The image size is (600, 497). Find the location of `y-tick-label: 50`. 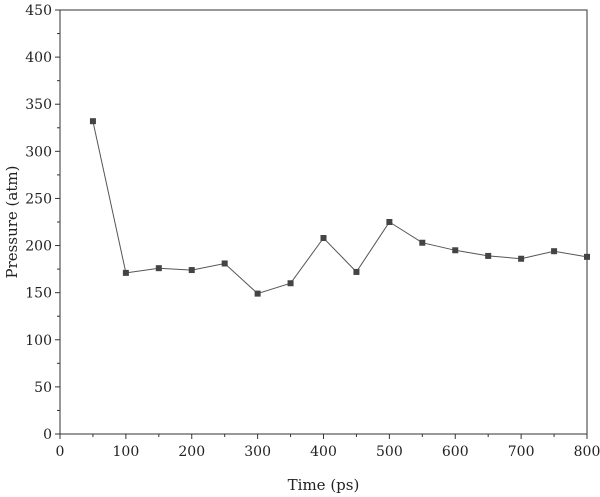

y-tick-label: 50 is located at coordinates (43, 388).